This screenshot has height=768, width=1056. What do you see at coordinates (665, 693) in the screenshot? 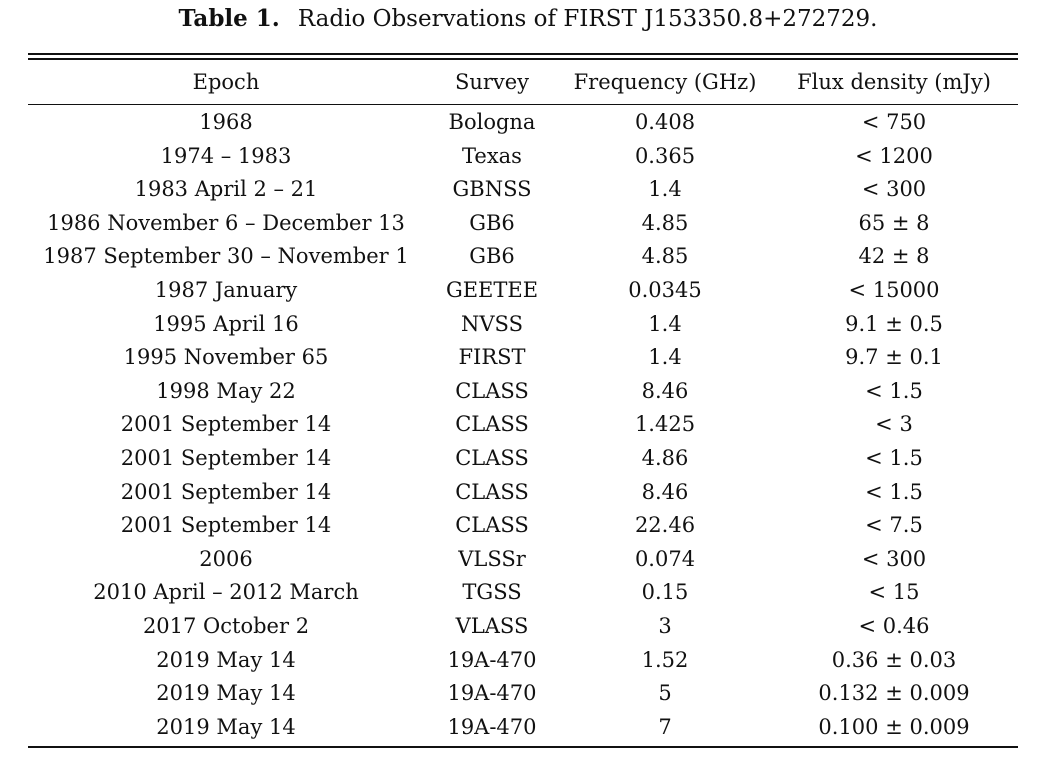
I see `frequency-cell: 5` at bounding box center [665, 693].